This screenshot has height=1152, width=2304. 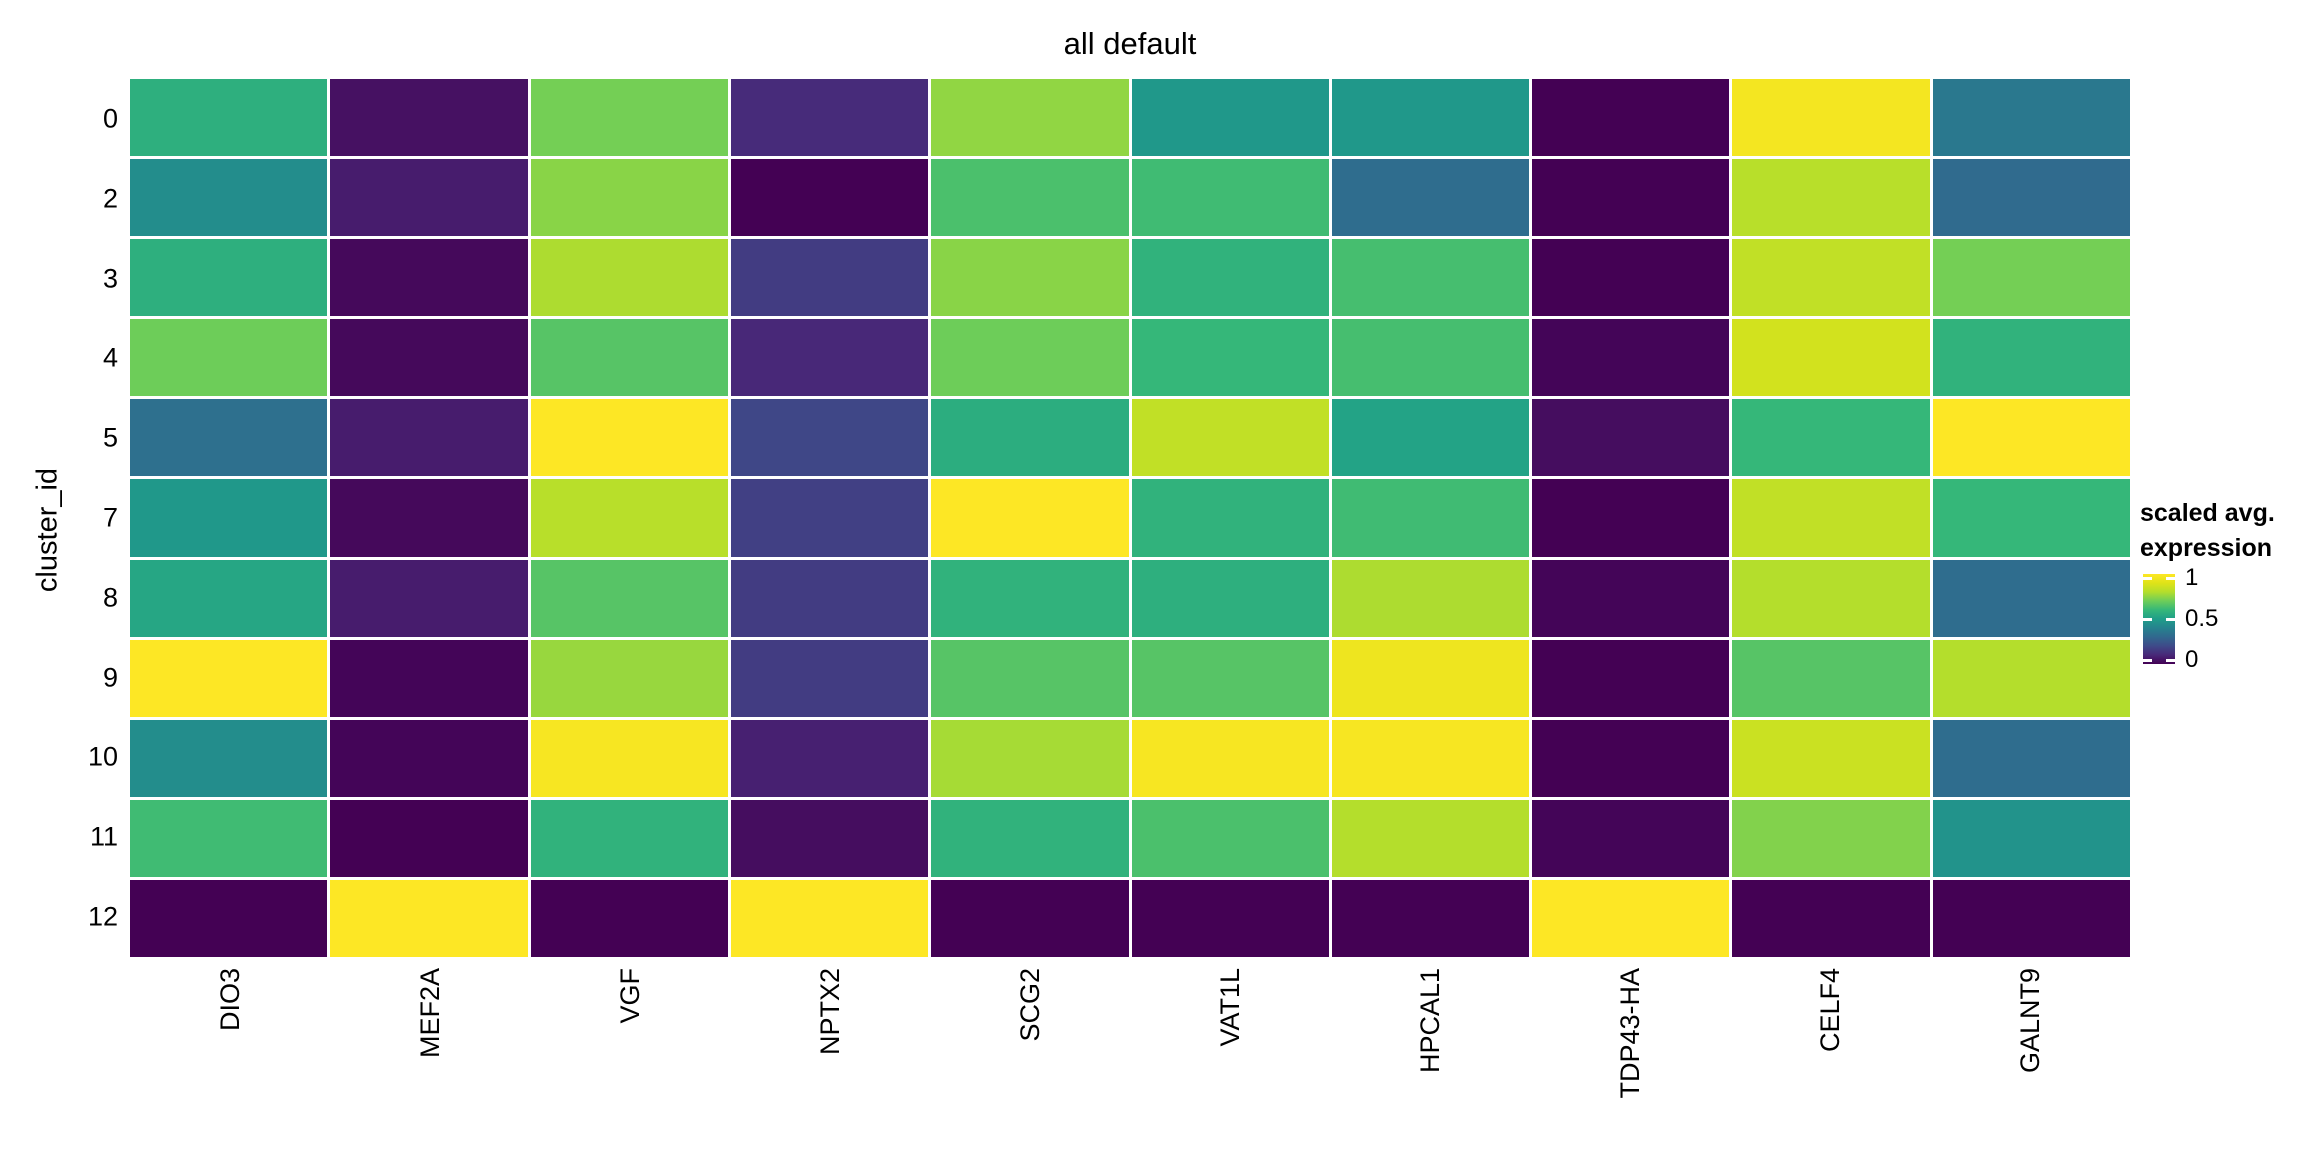 I want to click on legend-title-line2: expression, so click(x=2206, y=548).